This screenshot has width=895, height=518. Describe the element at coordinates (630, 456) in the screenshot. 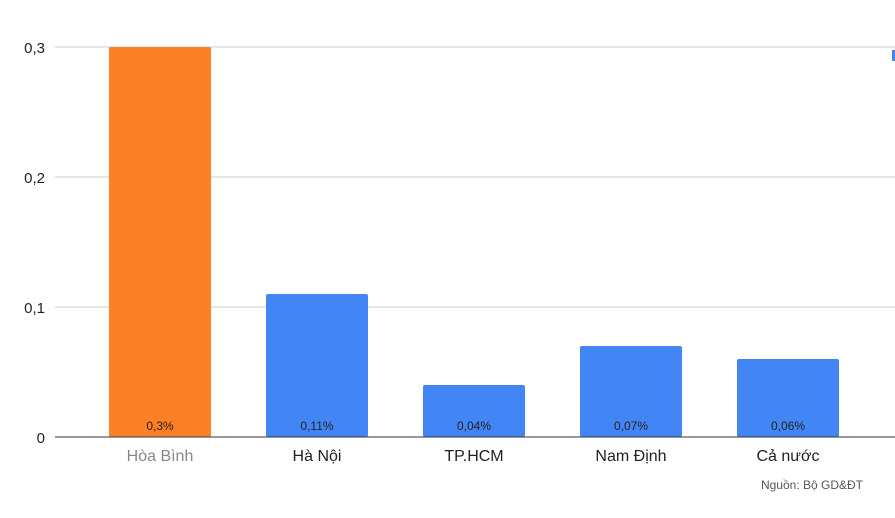

I see `x-tick-label: Nam Định` at that location.